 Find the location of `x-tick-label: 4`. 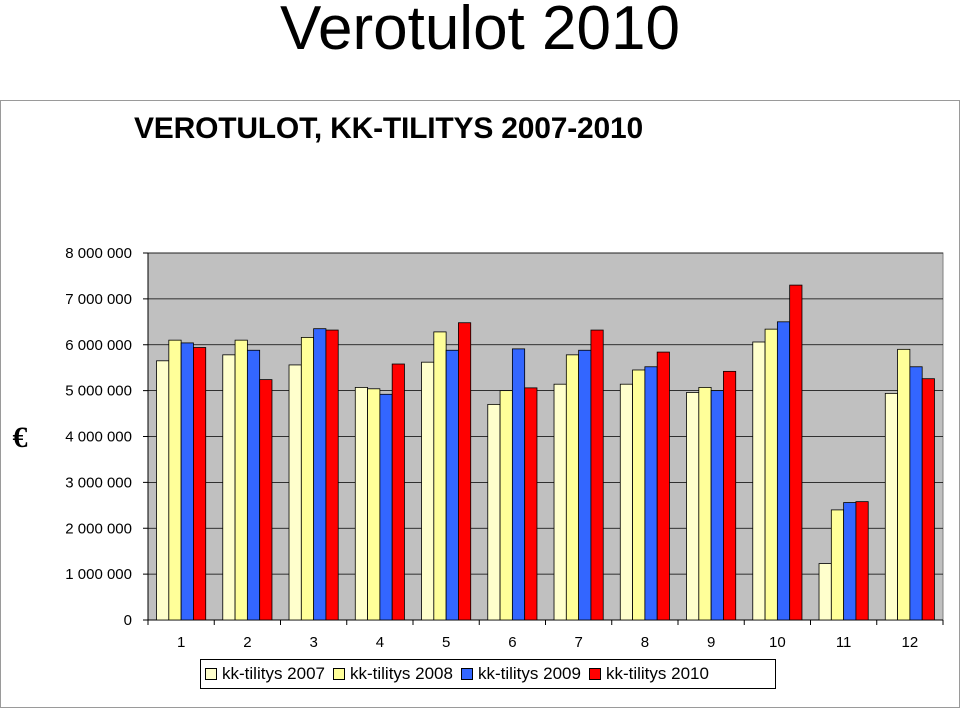

x-tick-label: 4 is located at coordinates (380, 642).